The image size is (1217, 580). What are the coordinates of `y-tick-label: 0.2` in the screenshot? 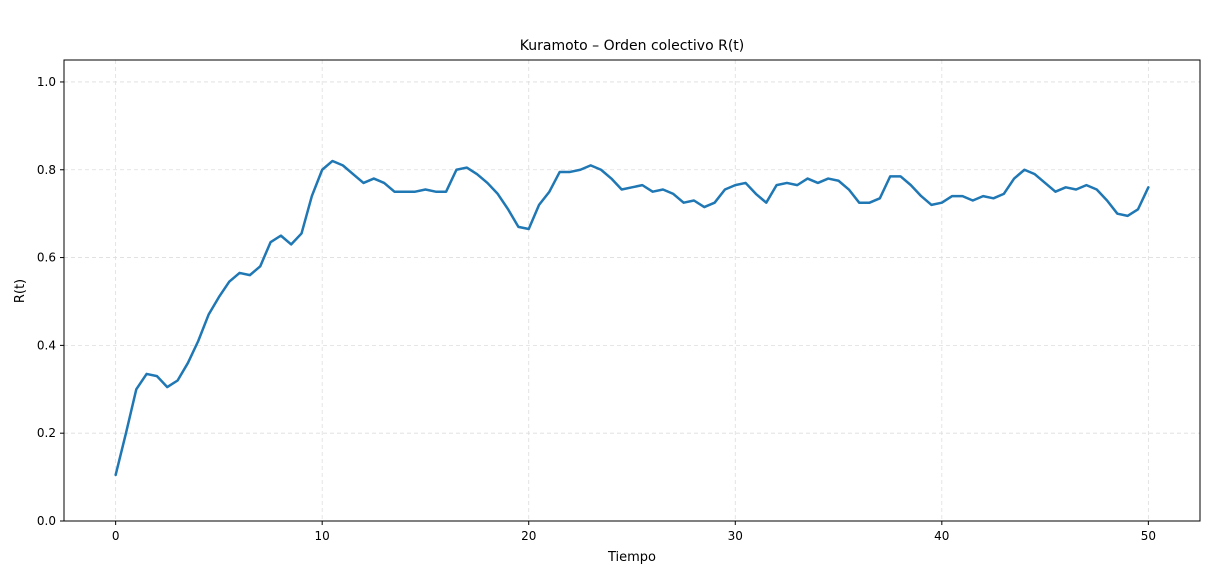 It's located at (46, 433).